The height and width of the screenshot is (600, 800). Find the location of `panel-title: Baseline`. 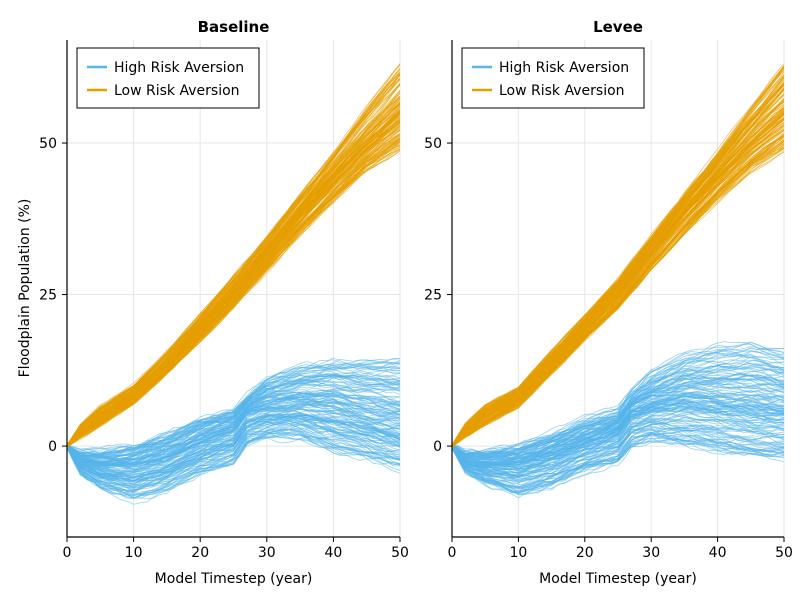

panel-title: Baseline is located at coordinates (234, 27).